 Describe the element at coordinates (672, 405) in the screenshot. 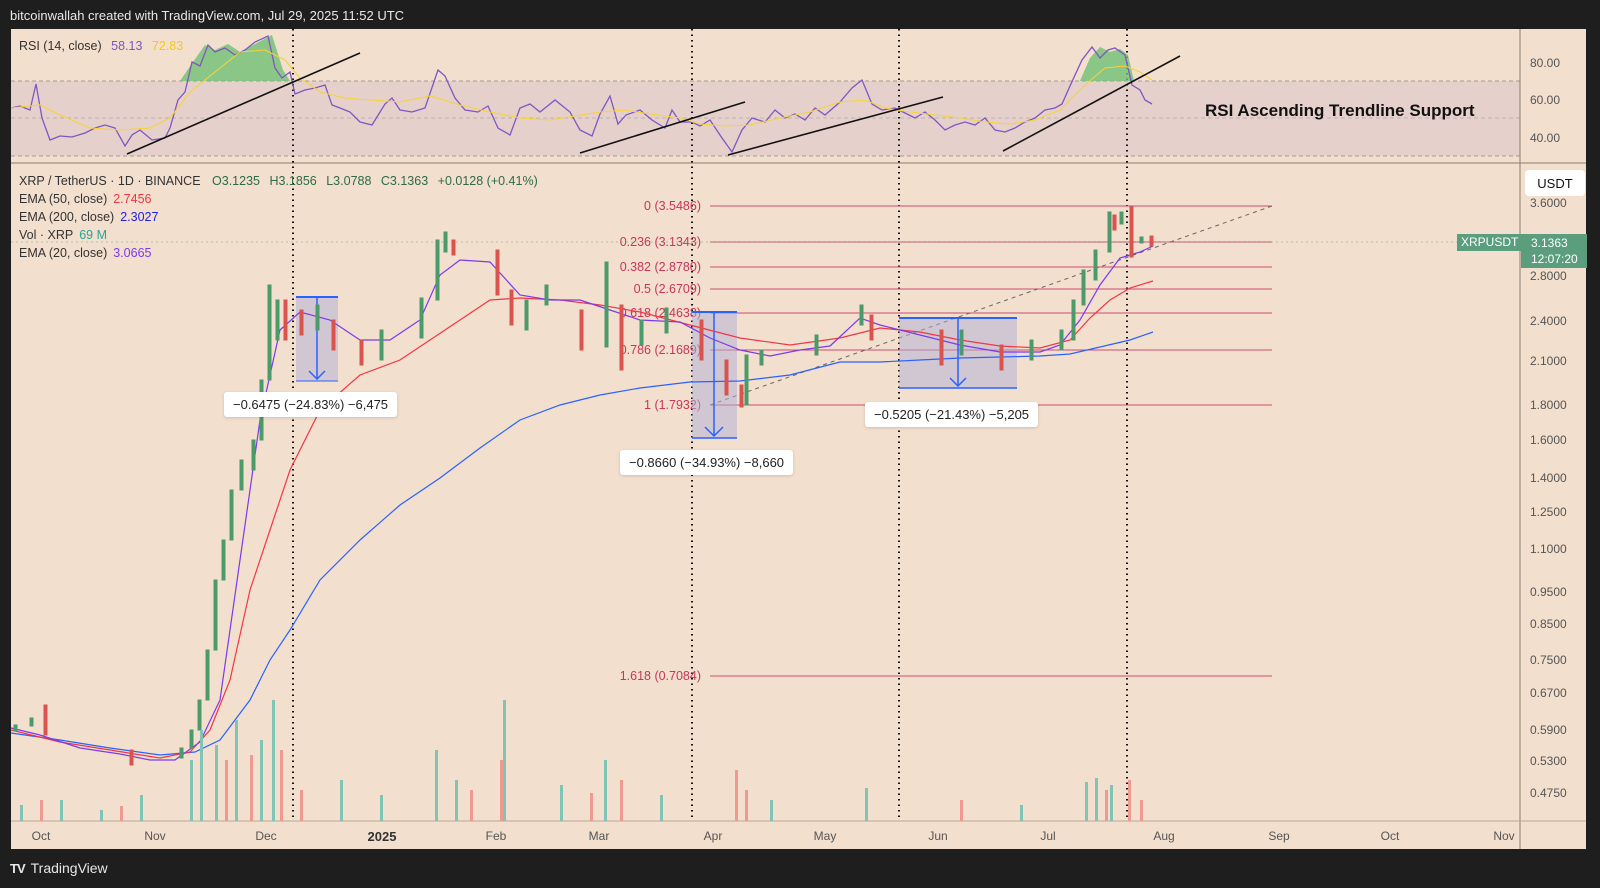

I see `svg-text: 1 (1.7932)` at that location.